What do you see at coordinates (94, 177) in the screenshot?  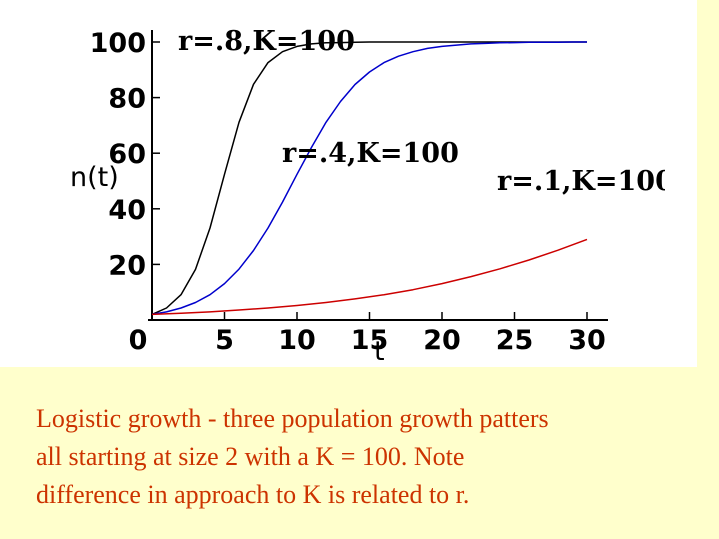 I see `y-axis-label: n(t)` at bounding box center [94, 177].